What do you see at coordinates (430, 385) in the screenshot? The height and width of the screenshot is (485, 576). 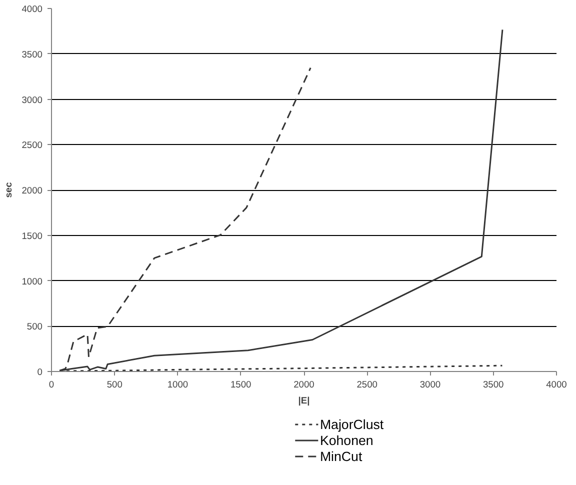 I see `x-tick-label: 3000` at bounding box center [430, 385].